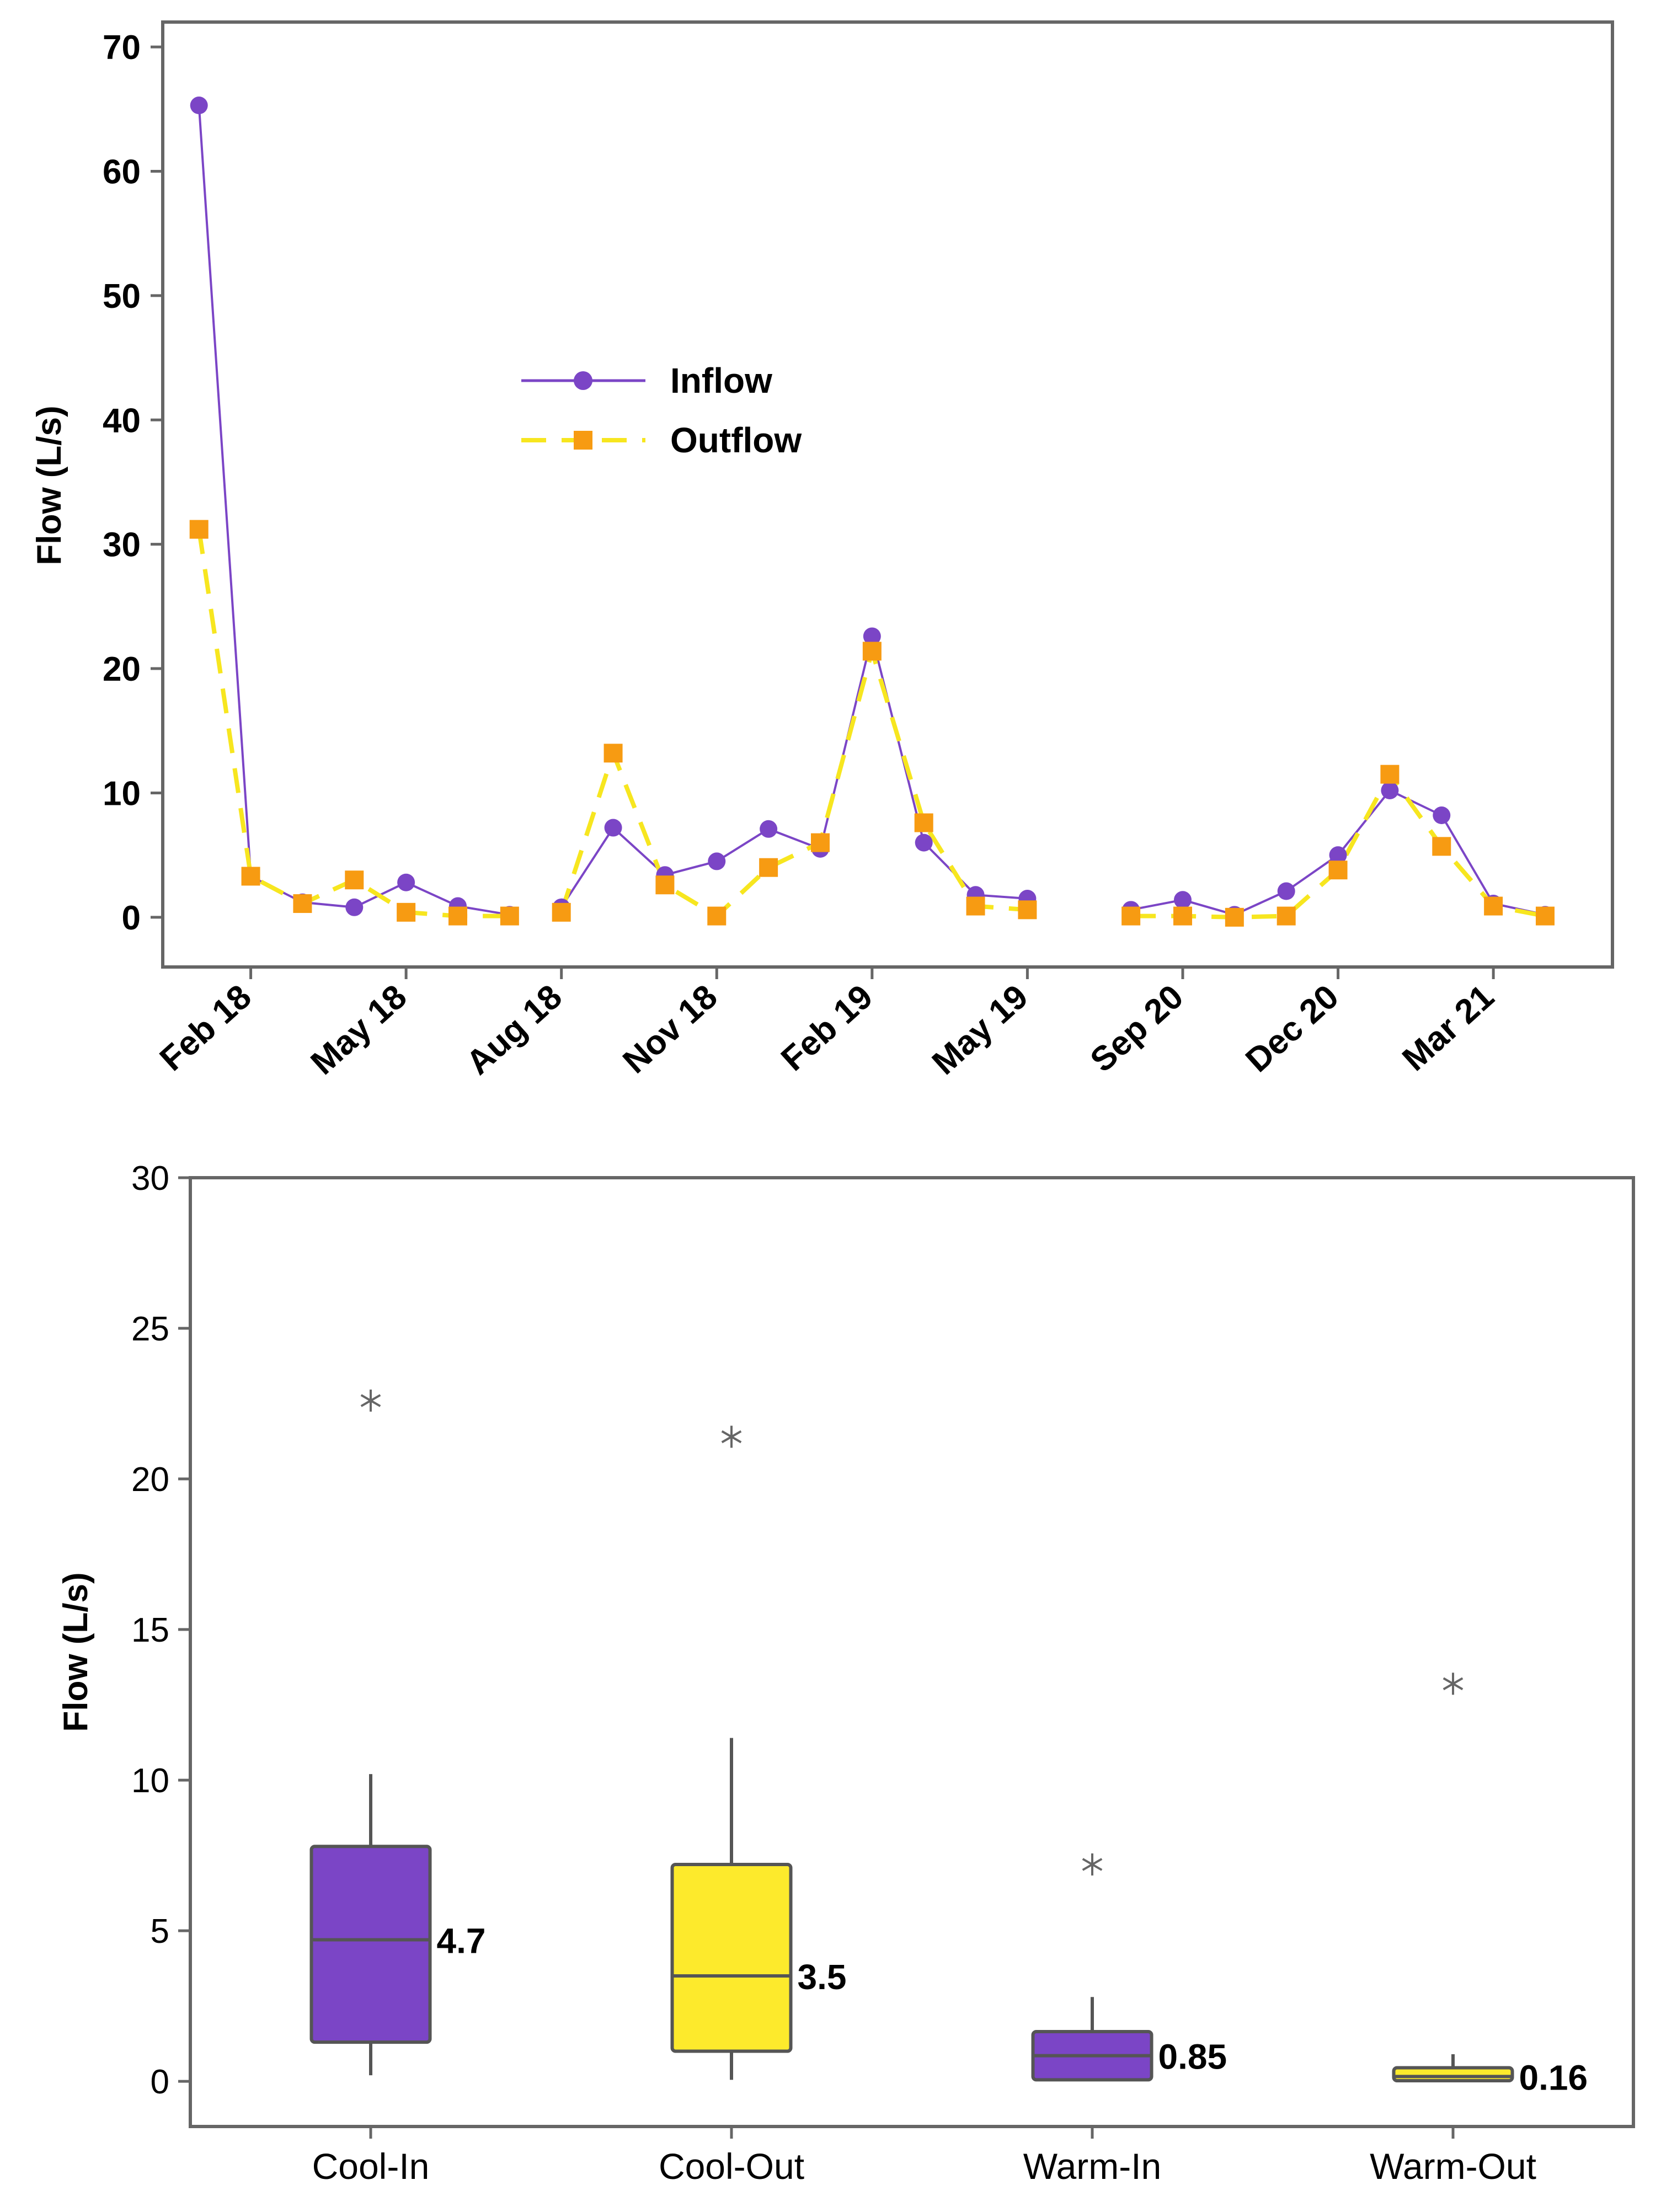 This screenshot has width=1661, height=2212. What do you see at coordinates (721, 381) in the screenshot?
I see `legend-inflow-label: Inflow` at bounding box center [721, 381].